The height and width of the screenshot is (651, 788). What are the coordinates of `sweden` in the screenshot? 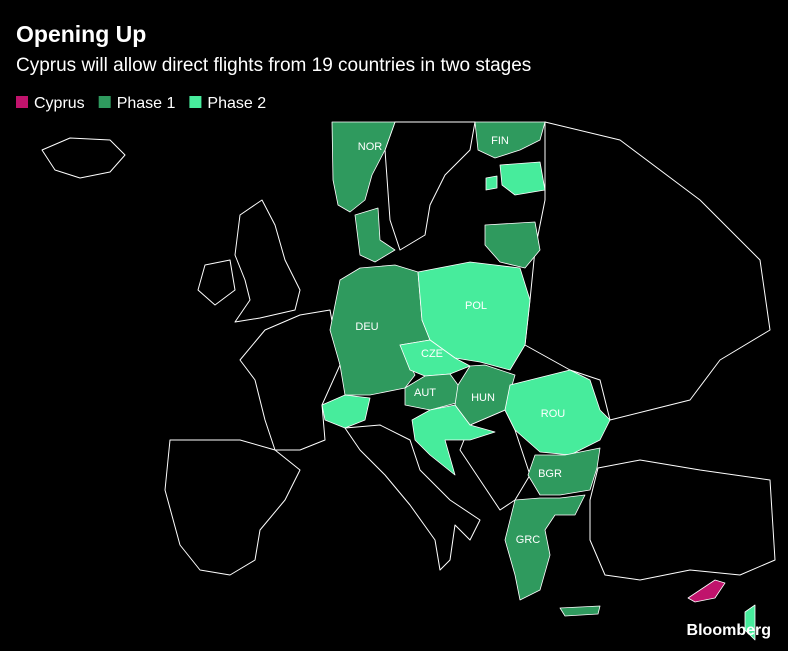 It's located at (430, 186).